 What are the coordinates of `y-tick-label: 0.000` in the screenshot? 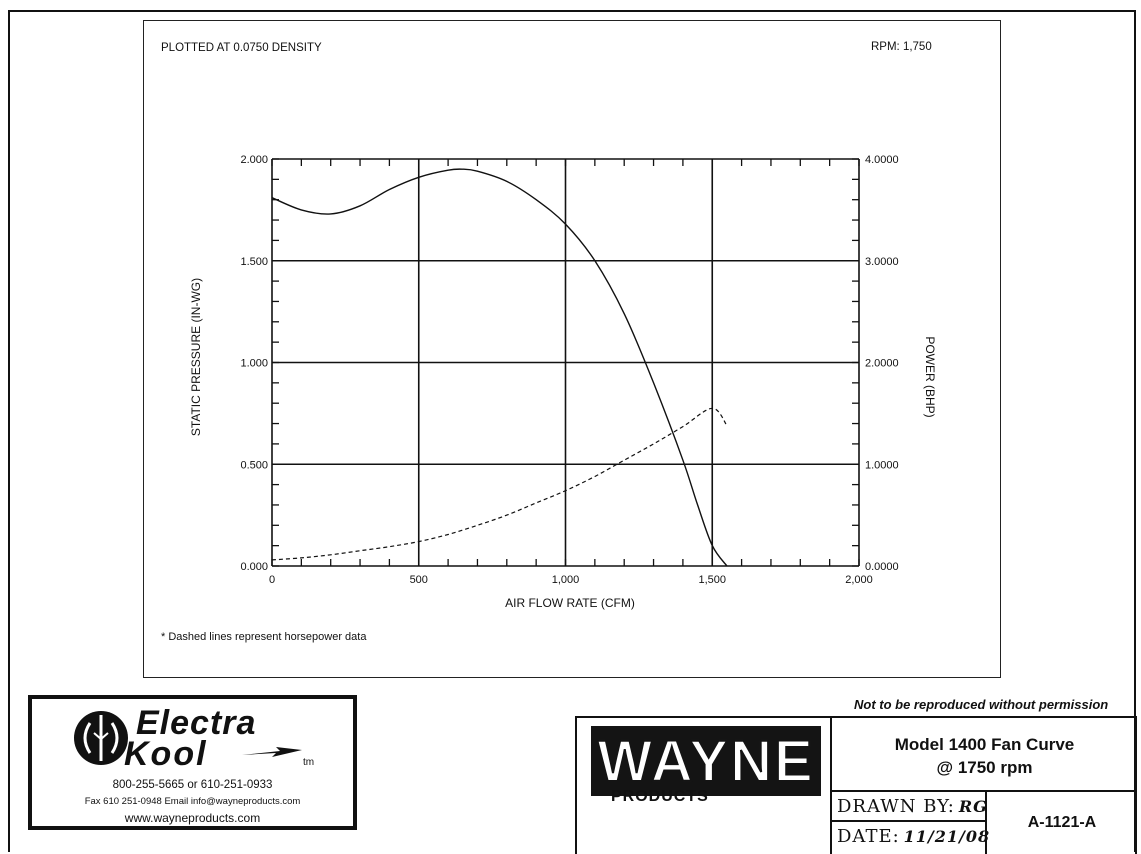 It's located at (254, 567).